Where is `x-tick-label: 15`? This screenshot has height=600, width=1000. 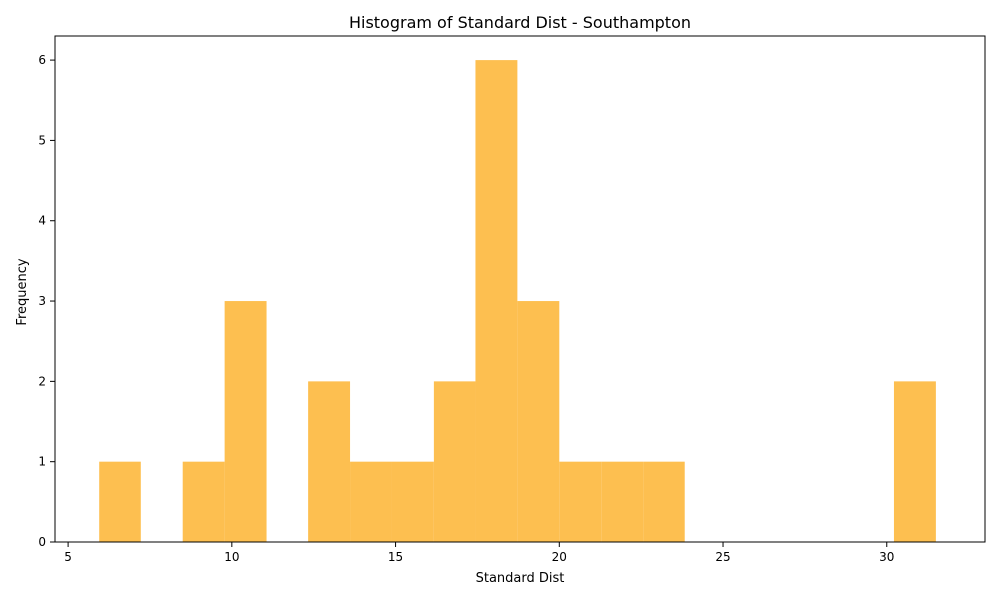
x-tick-label: 15 is located at coordinates (395, 557).